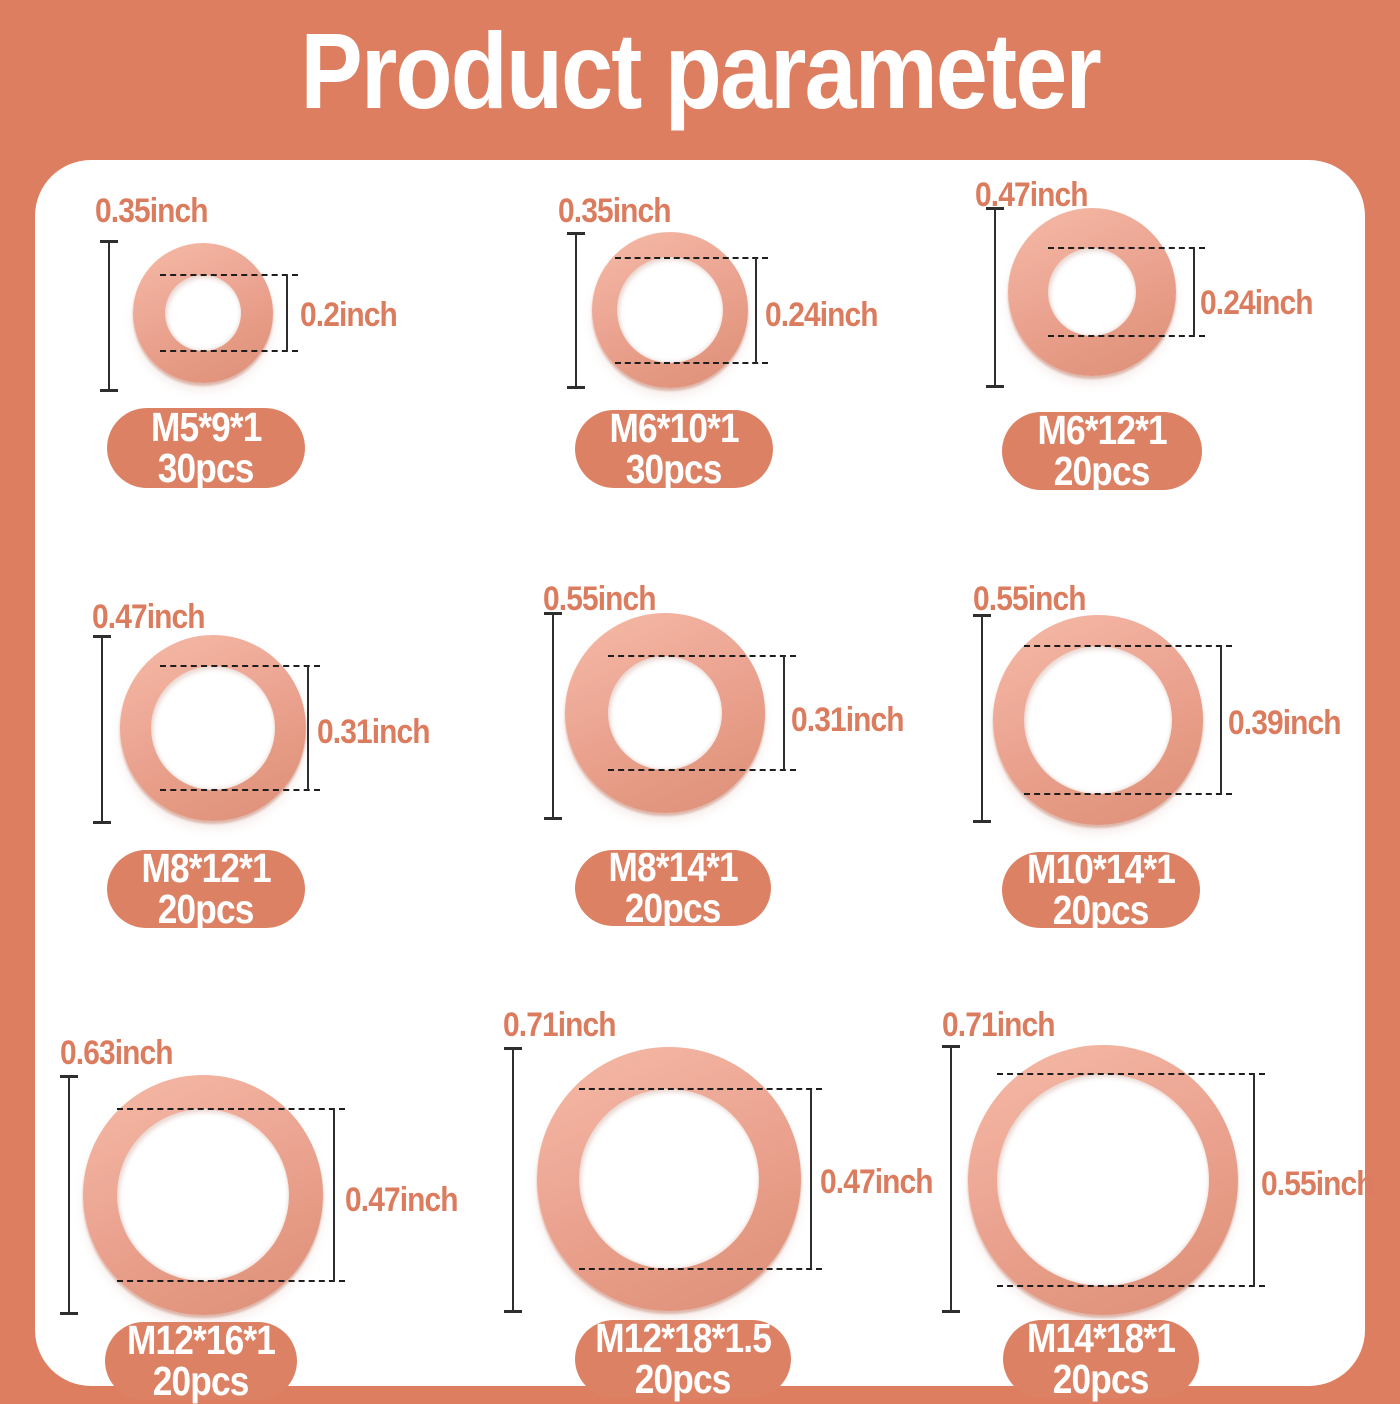  What do you see at coordinates (1101, 1338) in the screenshot?
I see `badge-size: M14*18*1` at bounding box center [1101, 1338].